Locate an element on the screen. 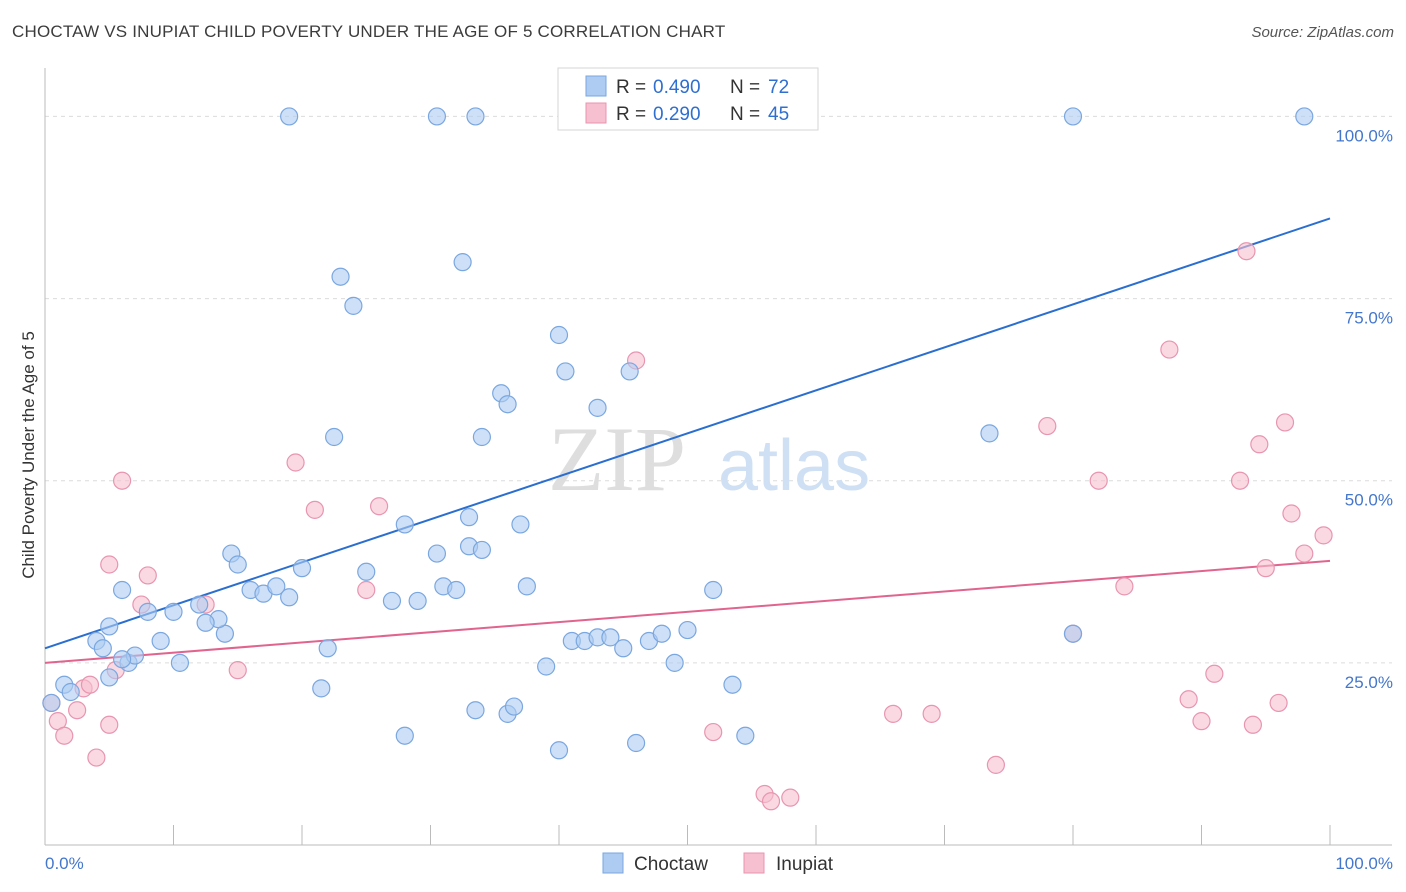 This screenshot has width=1406, height=892. y-axis-title: Child Poverty Under the Age of 5 is located at coordinates (28, 455).